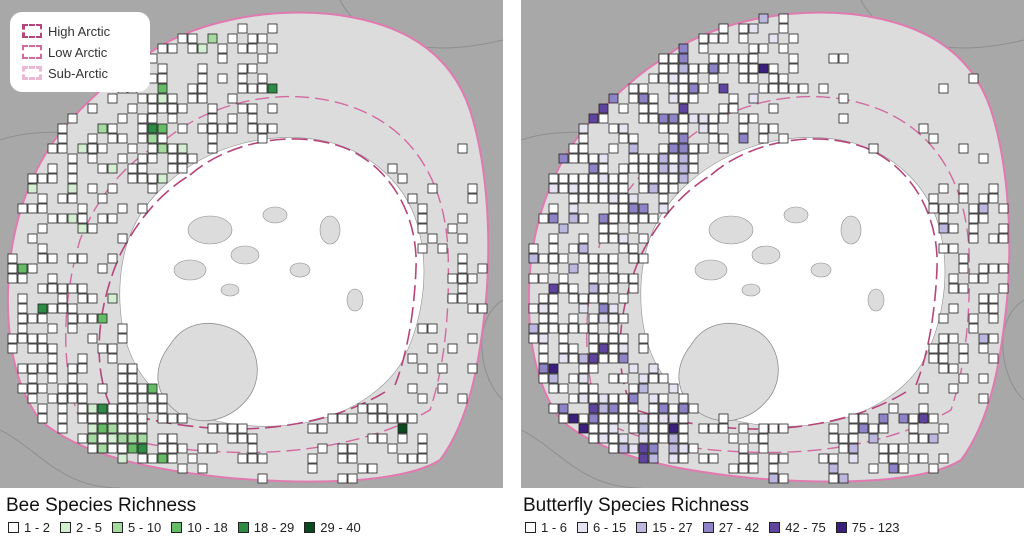  Describe the element at coordinates (610, 527) in the screenshot. I see `butterfly-class-label: 6 - 15` at that location.